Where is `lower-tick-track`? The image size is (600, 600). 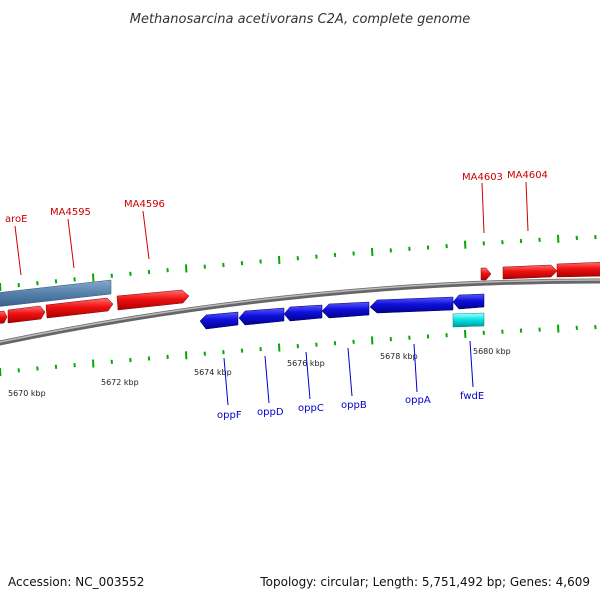
lower-tick-track is located at coordinates (298, 350).